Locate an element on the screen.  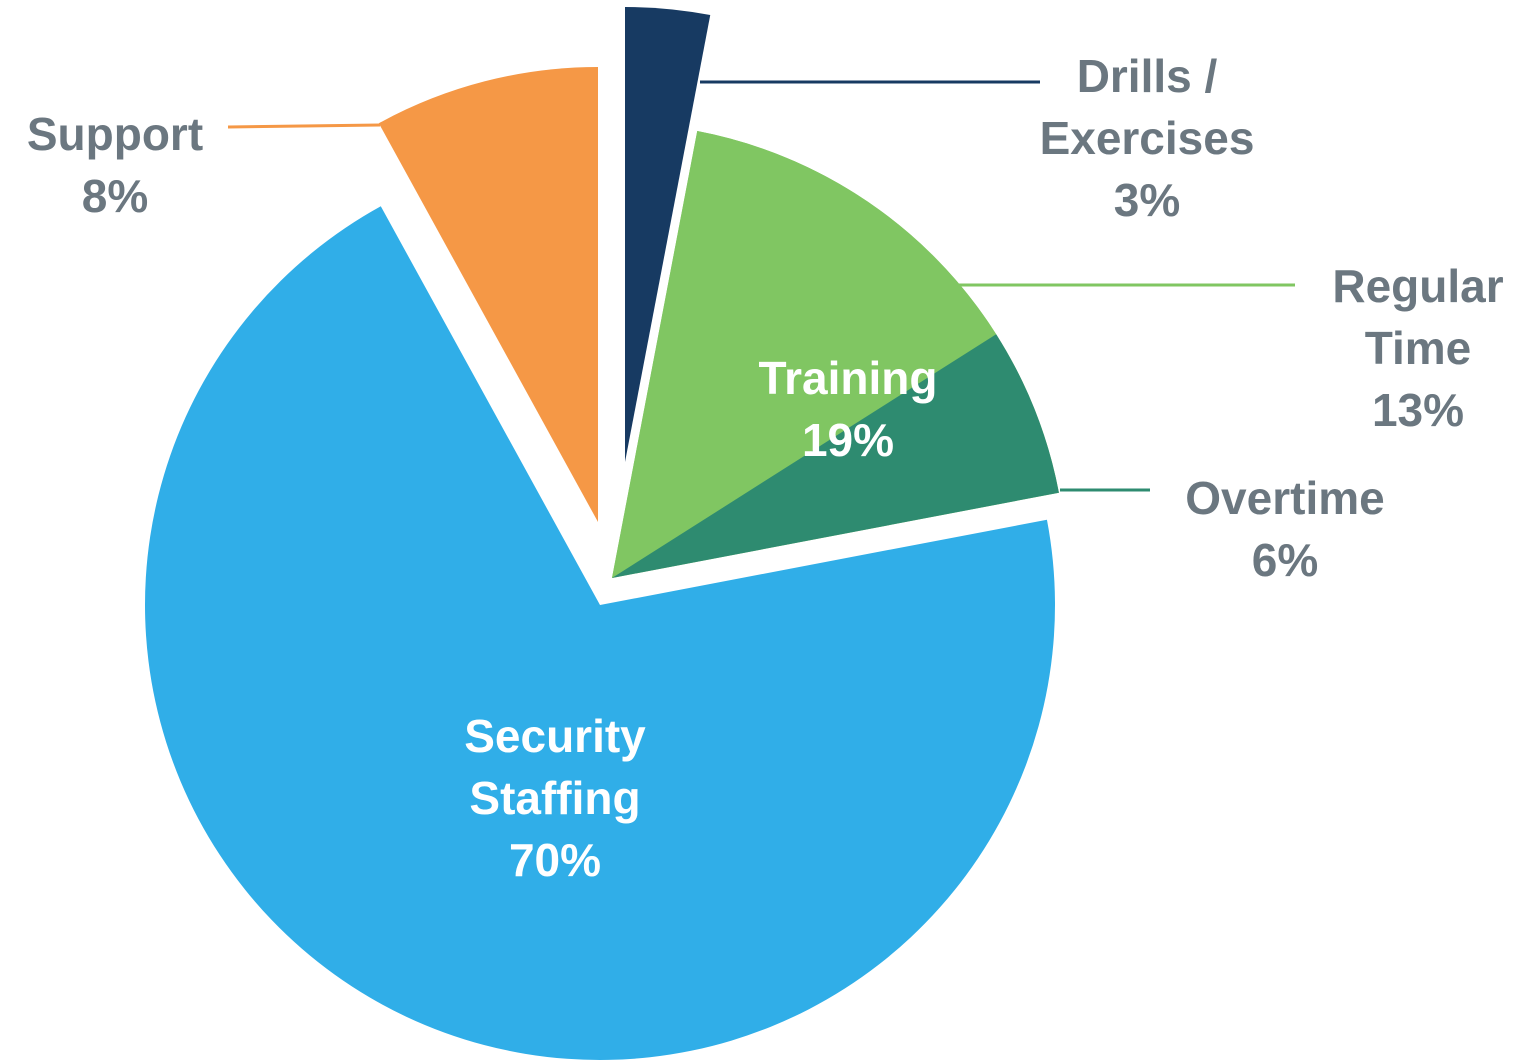
label-name: Security Staffing is located at coordinates (555, 767).